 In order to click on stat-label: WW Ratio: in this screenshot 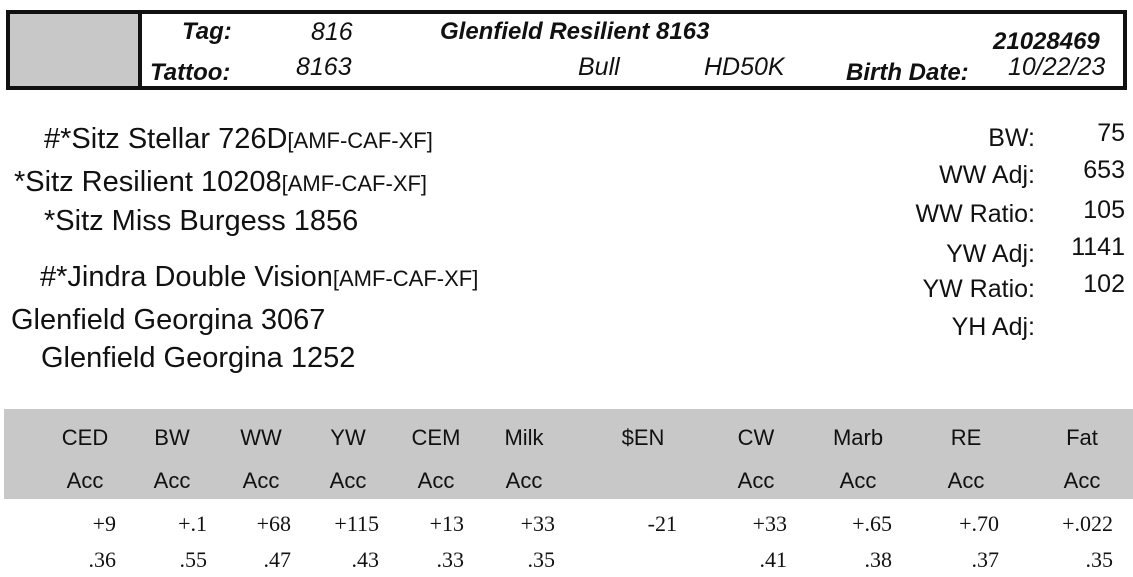, I will do `click(975, 214)`.